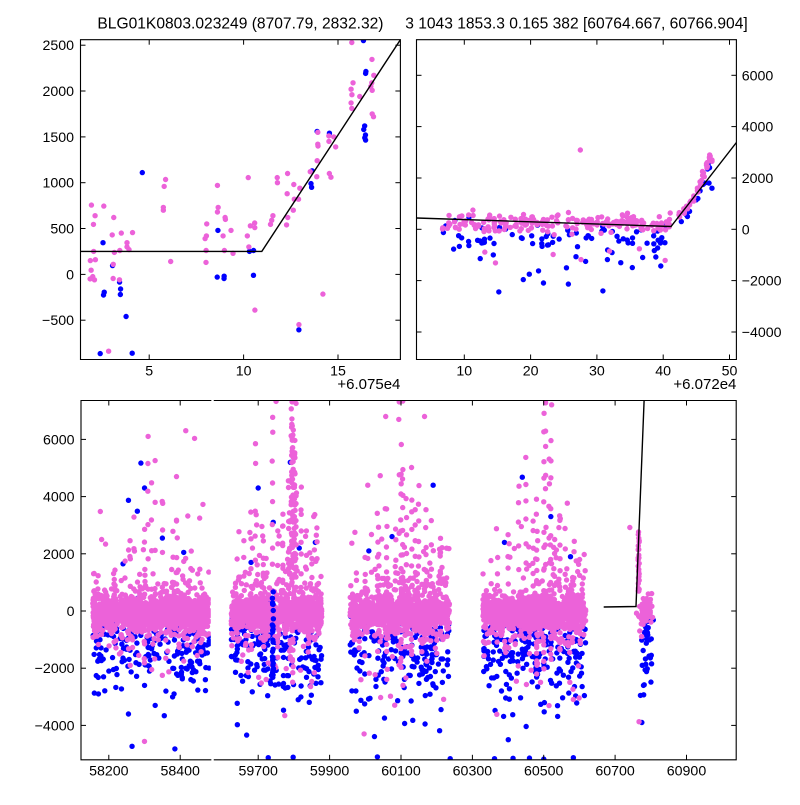  What do you see at coordinates (58, 321) in the screenshot?
I see `svg-text: −500` at bounding box center [58, 321].